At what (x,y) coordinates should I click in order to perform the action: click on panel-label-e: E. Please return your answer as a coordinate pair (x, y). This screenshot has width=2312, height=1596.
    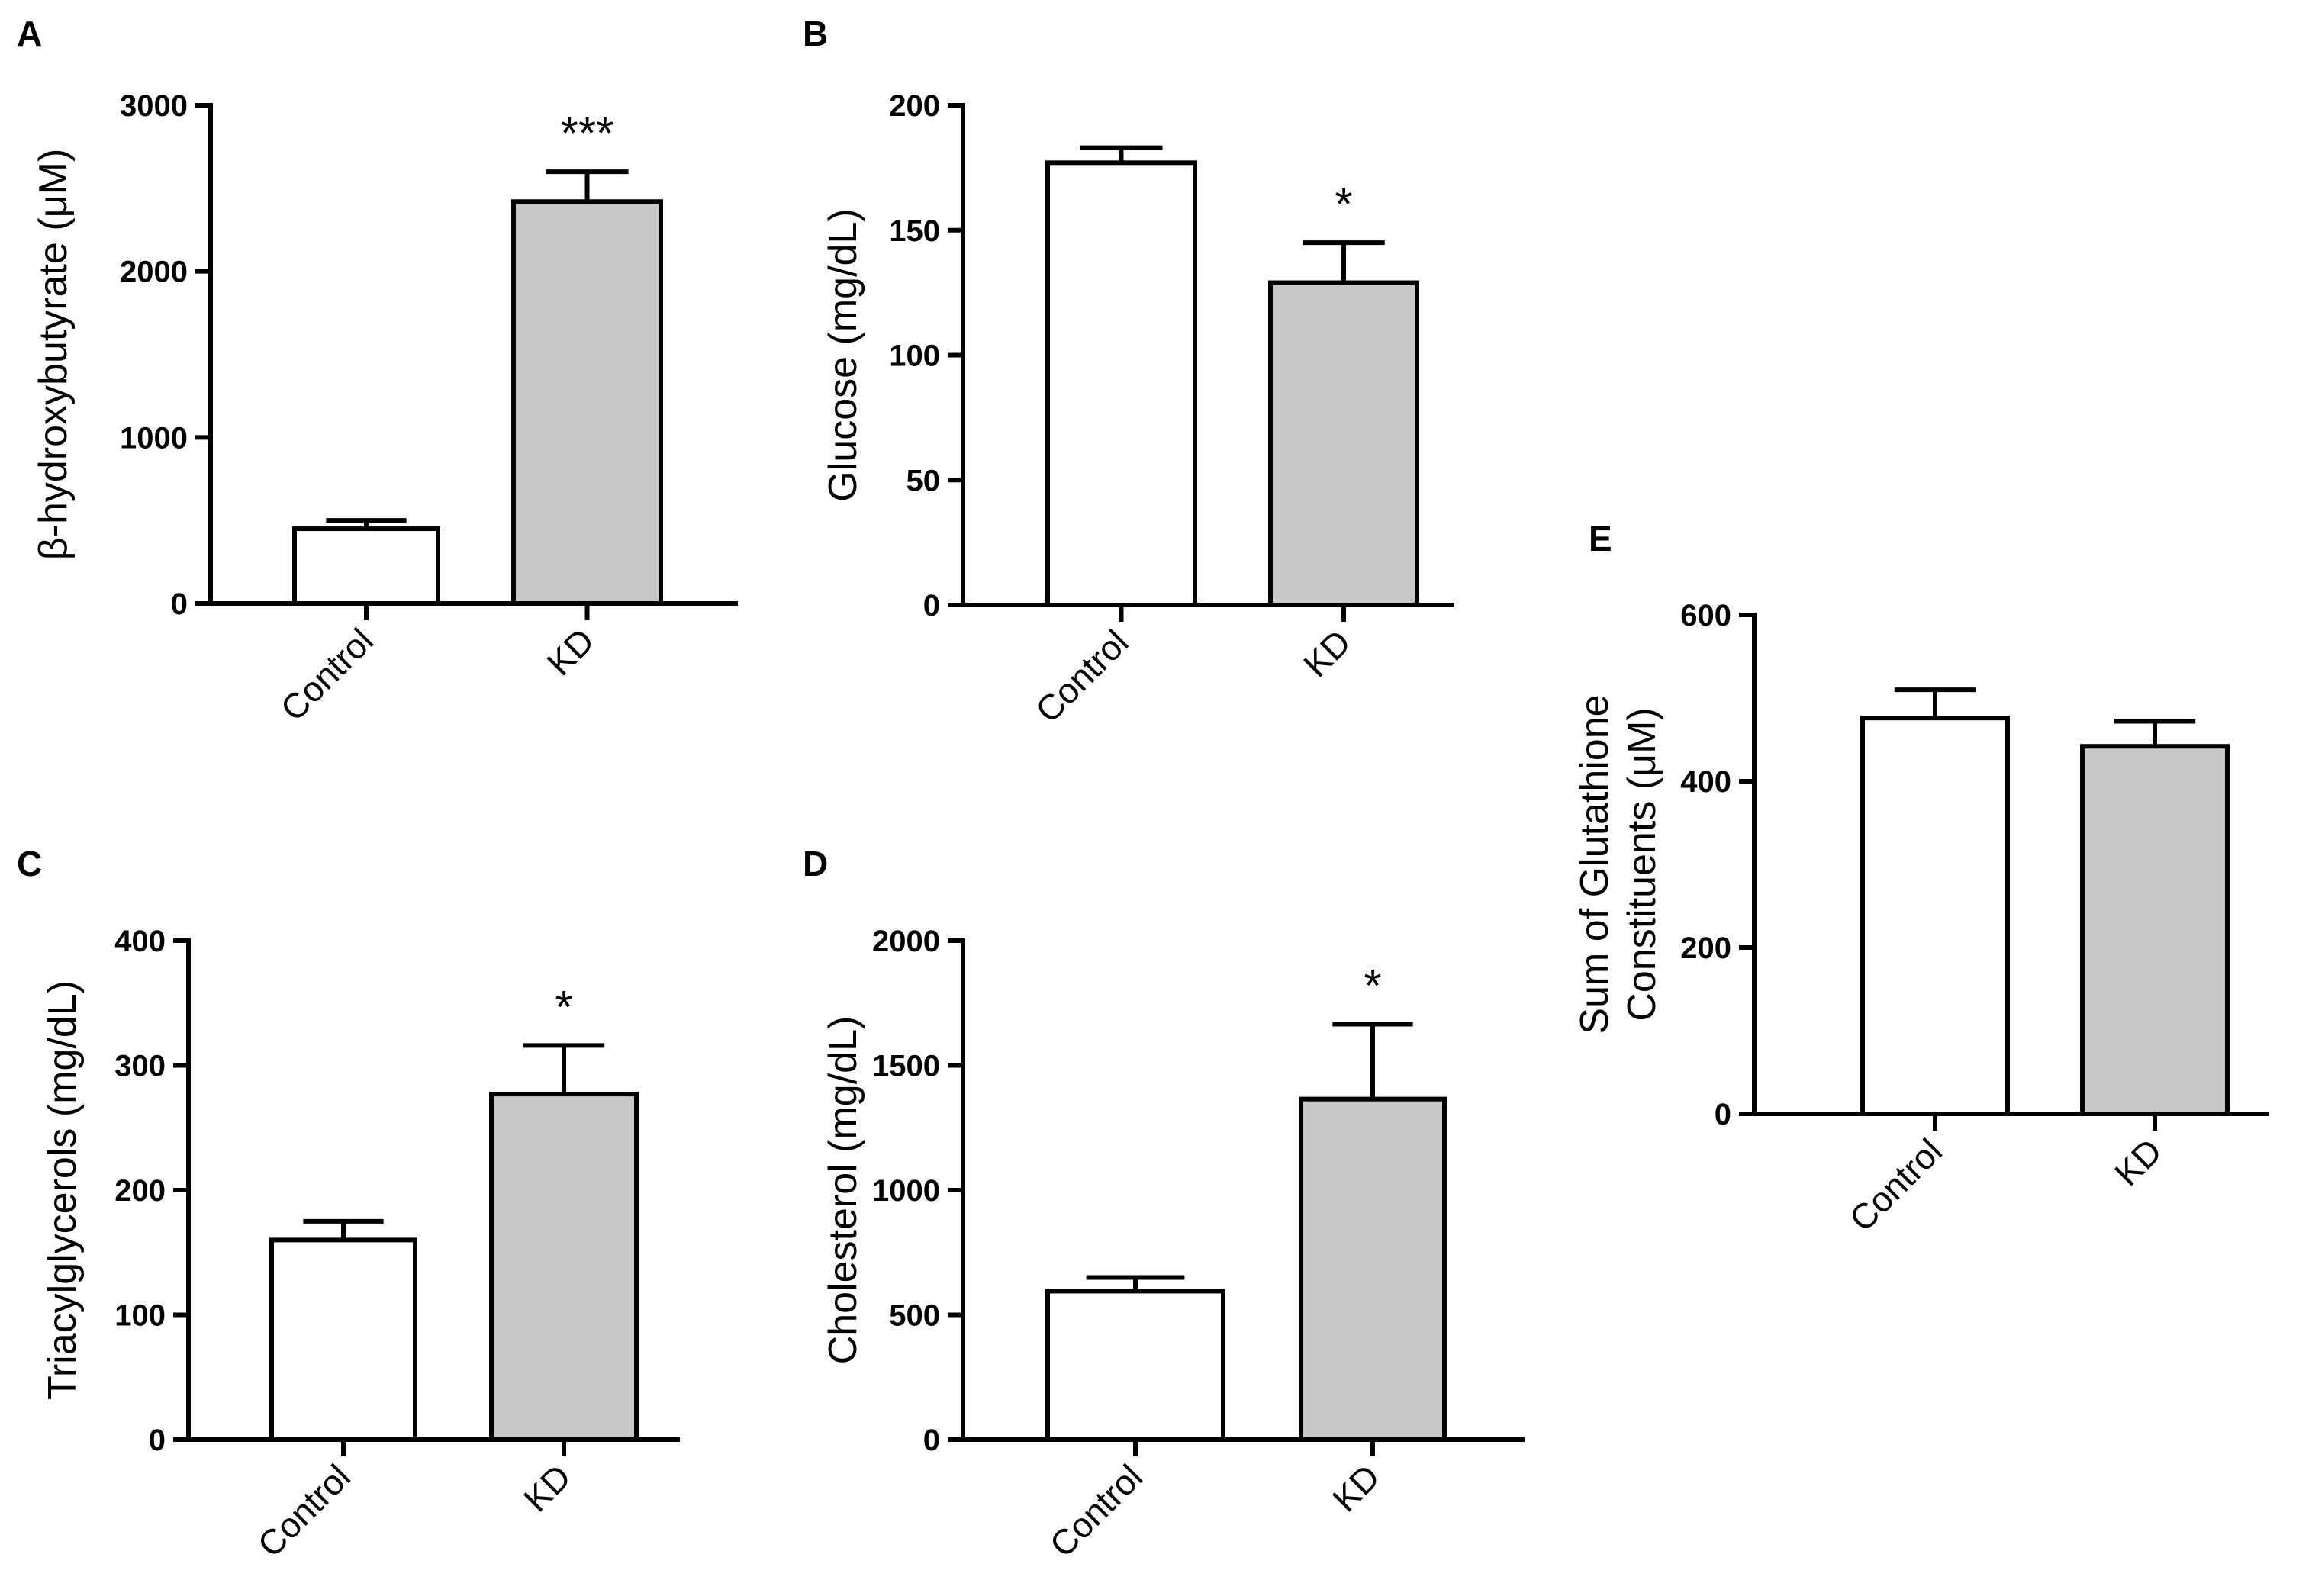
    Looking at the image, I should click on (1600, 538).